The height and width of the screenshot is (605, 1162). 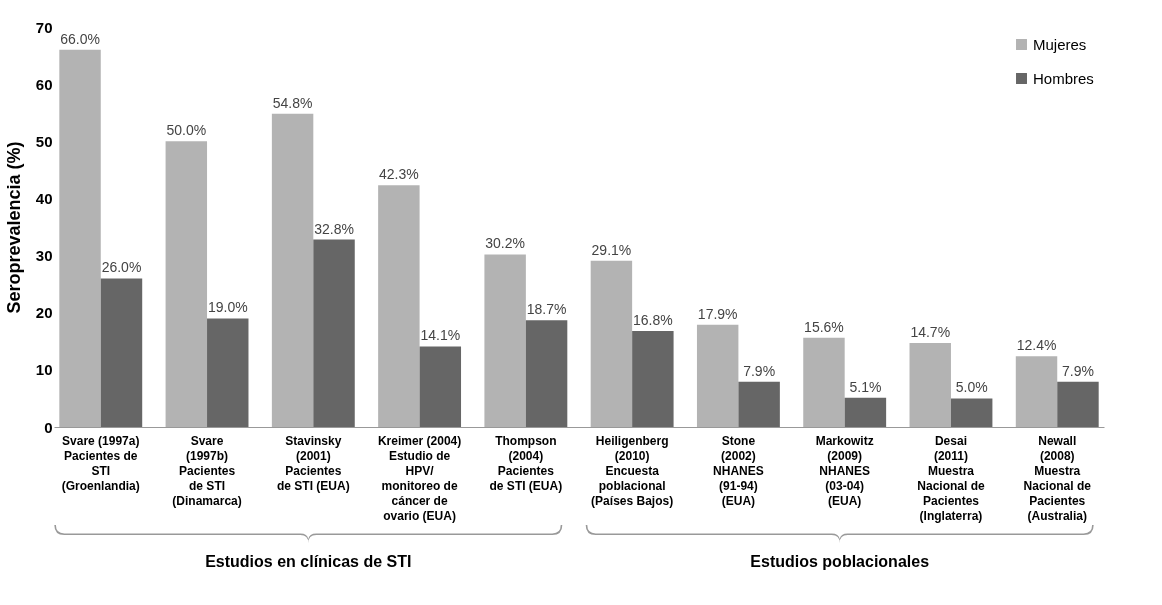 What do you see at coordinates (44, 256) in the screenshot?
I see `y-tick-label: 30` at bounding box center [44, 256].